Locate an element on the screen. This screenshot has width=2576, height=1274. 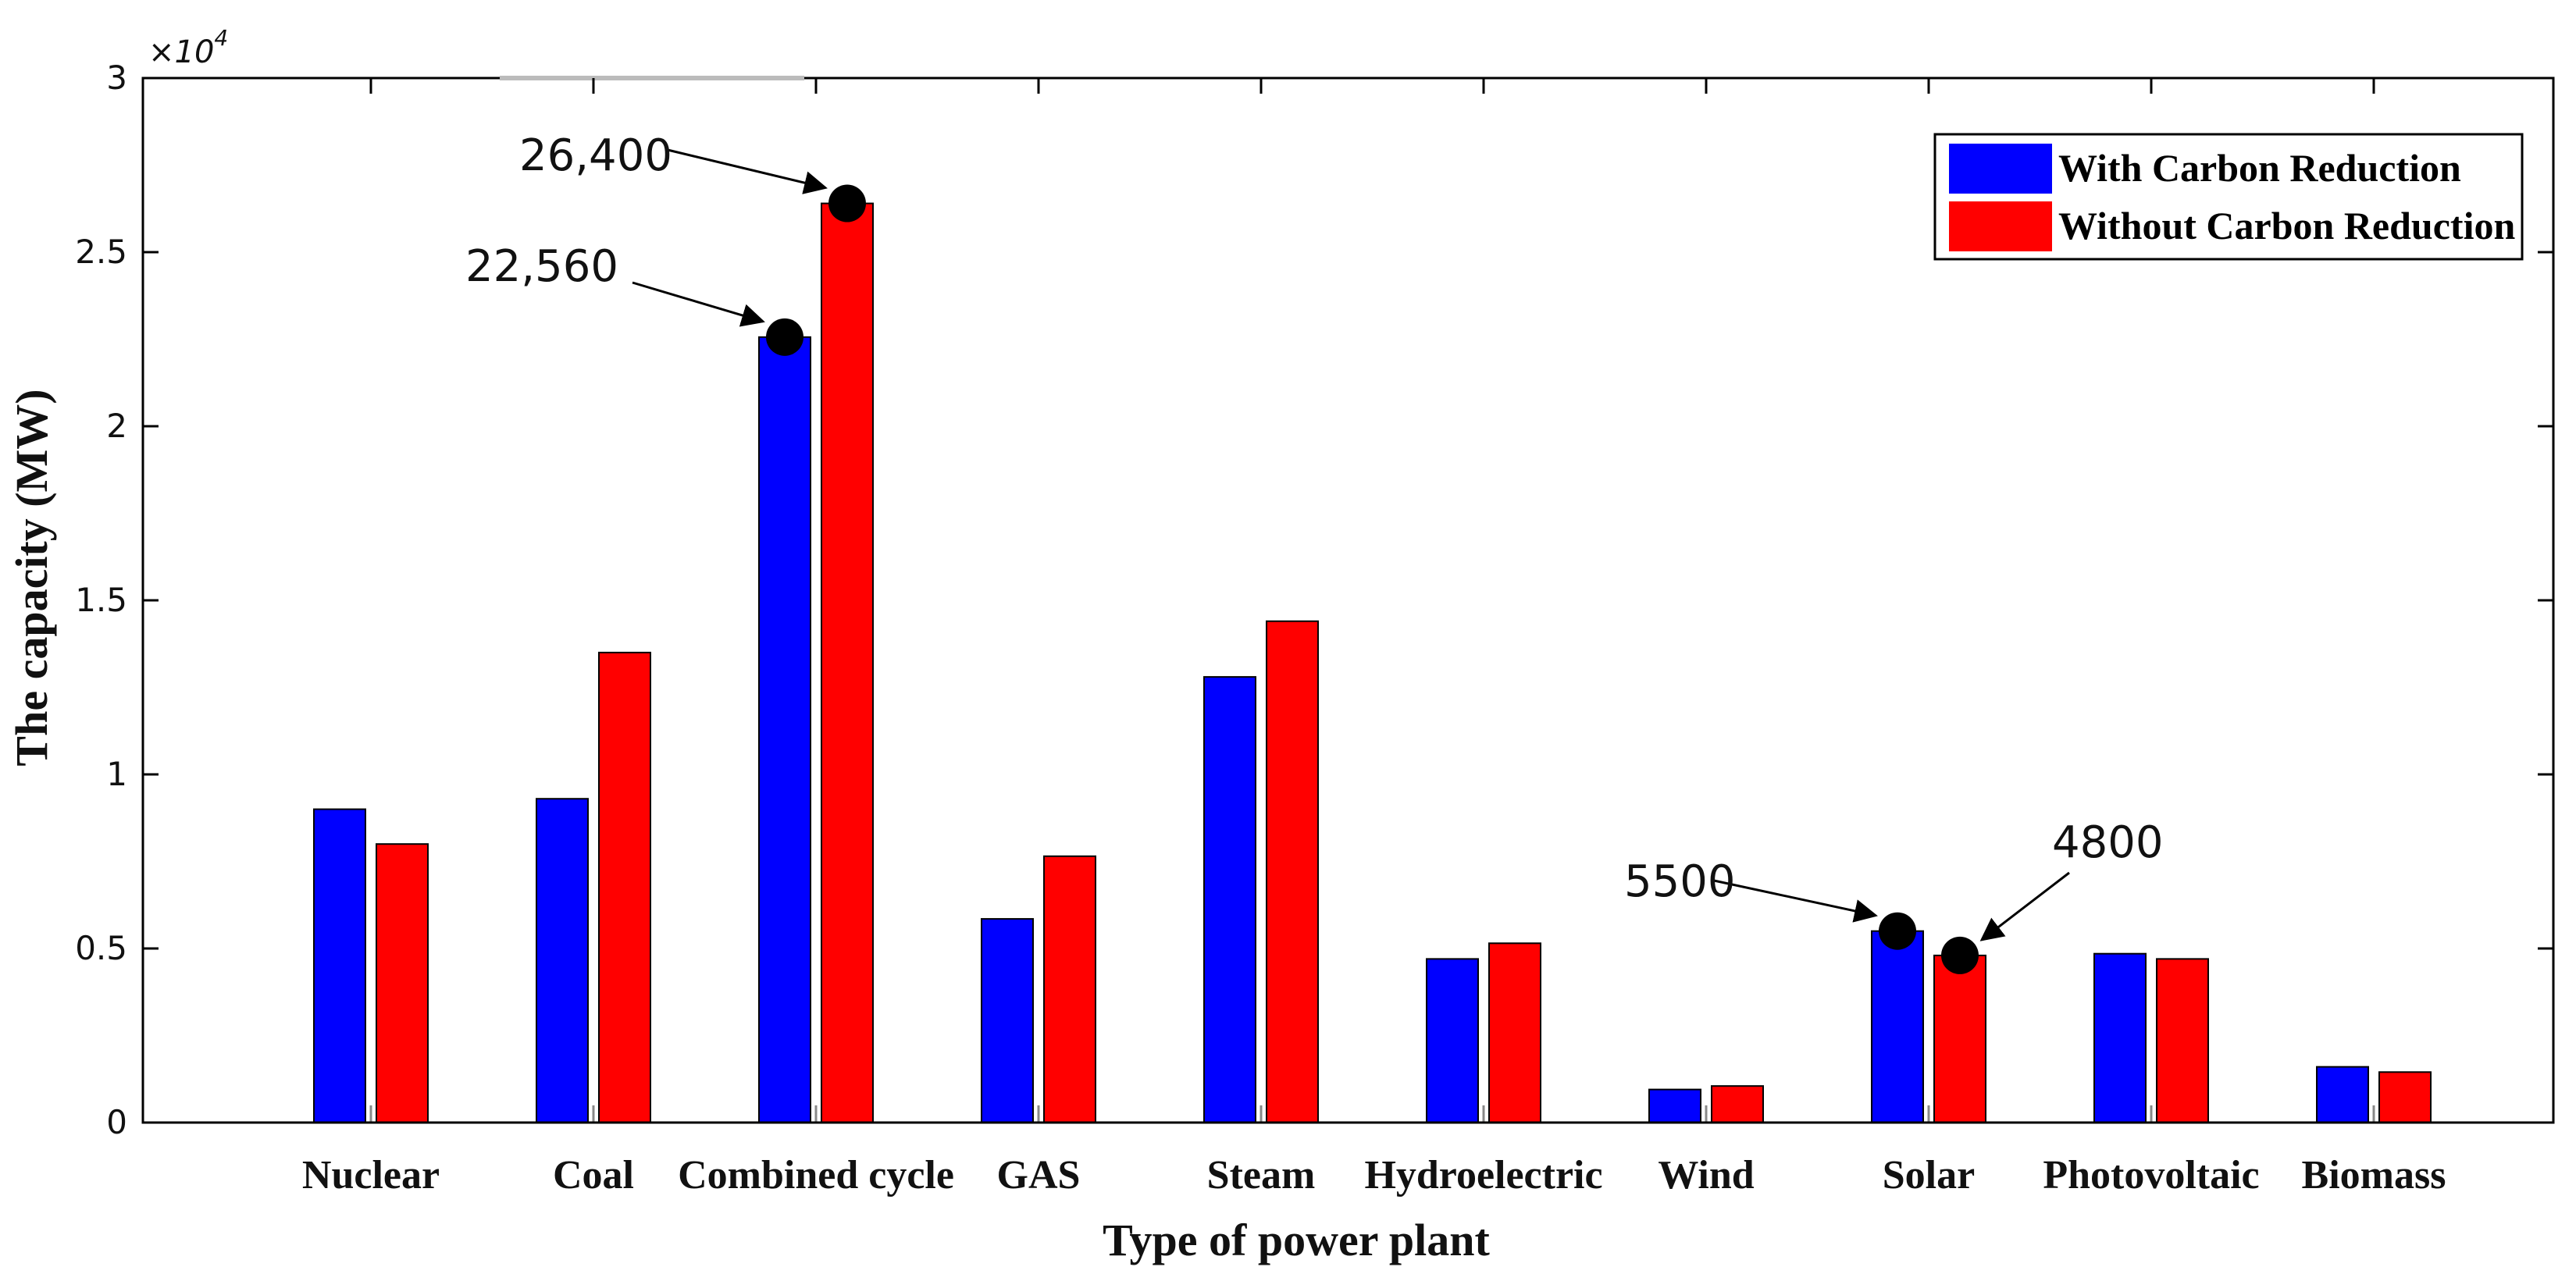
x-tick-label: Photovoltaic is located at coordinates (2151, 1175).